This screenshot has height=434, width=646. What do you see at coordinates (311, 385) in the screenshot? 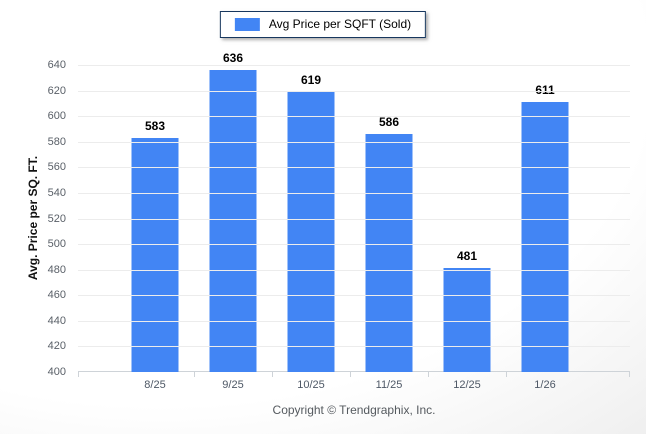
I see `x-category-label: 10/25` at bounding box center [311, 385].